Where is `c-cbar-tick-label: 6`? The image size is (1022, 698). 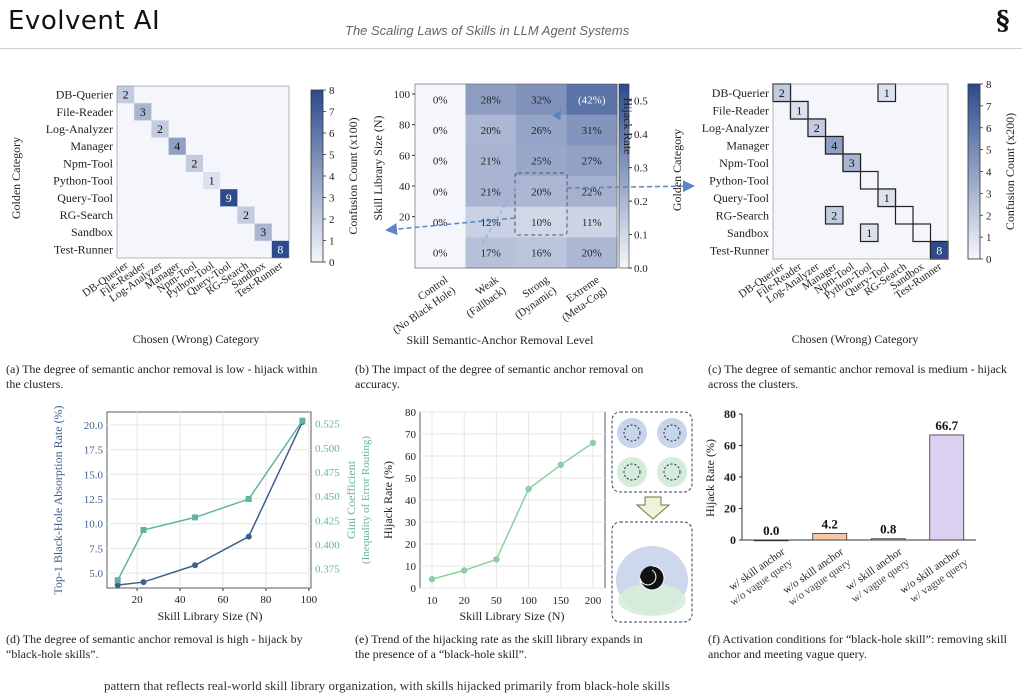
c-cbar-tick-label: 6 is located at coordinates (989, 129).